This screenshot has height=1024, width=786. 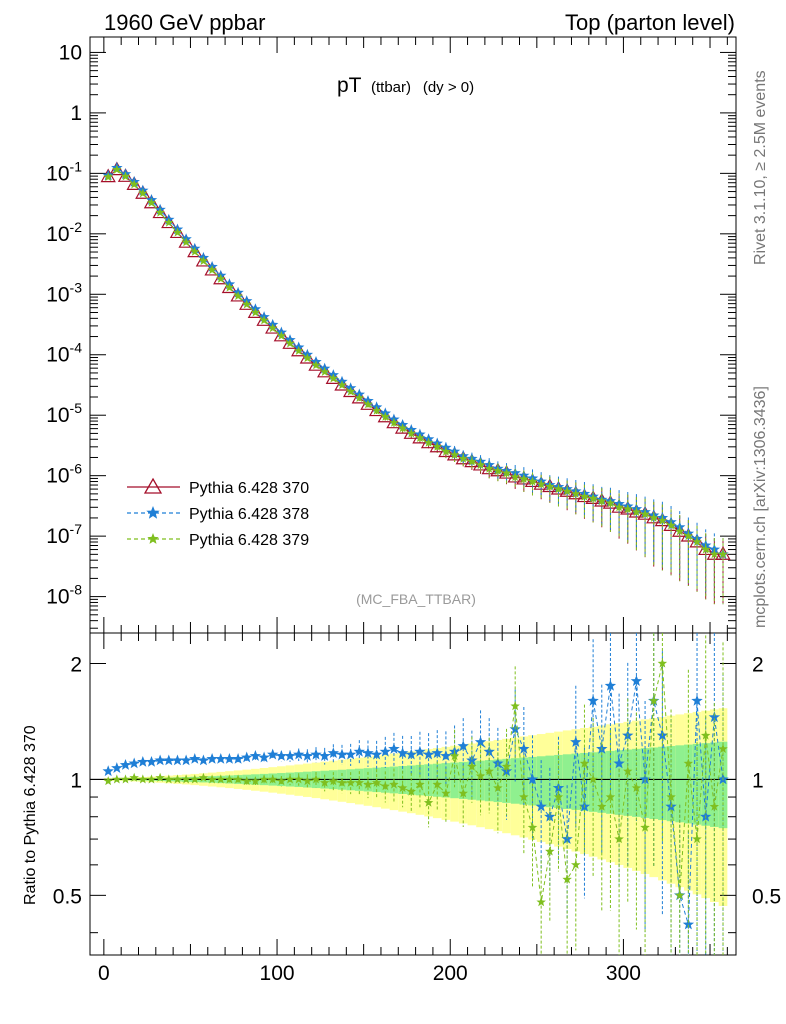 I want to click on analysis-tag: (MC_FBA_TTBAR), so click(x=416, y=599).